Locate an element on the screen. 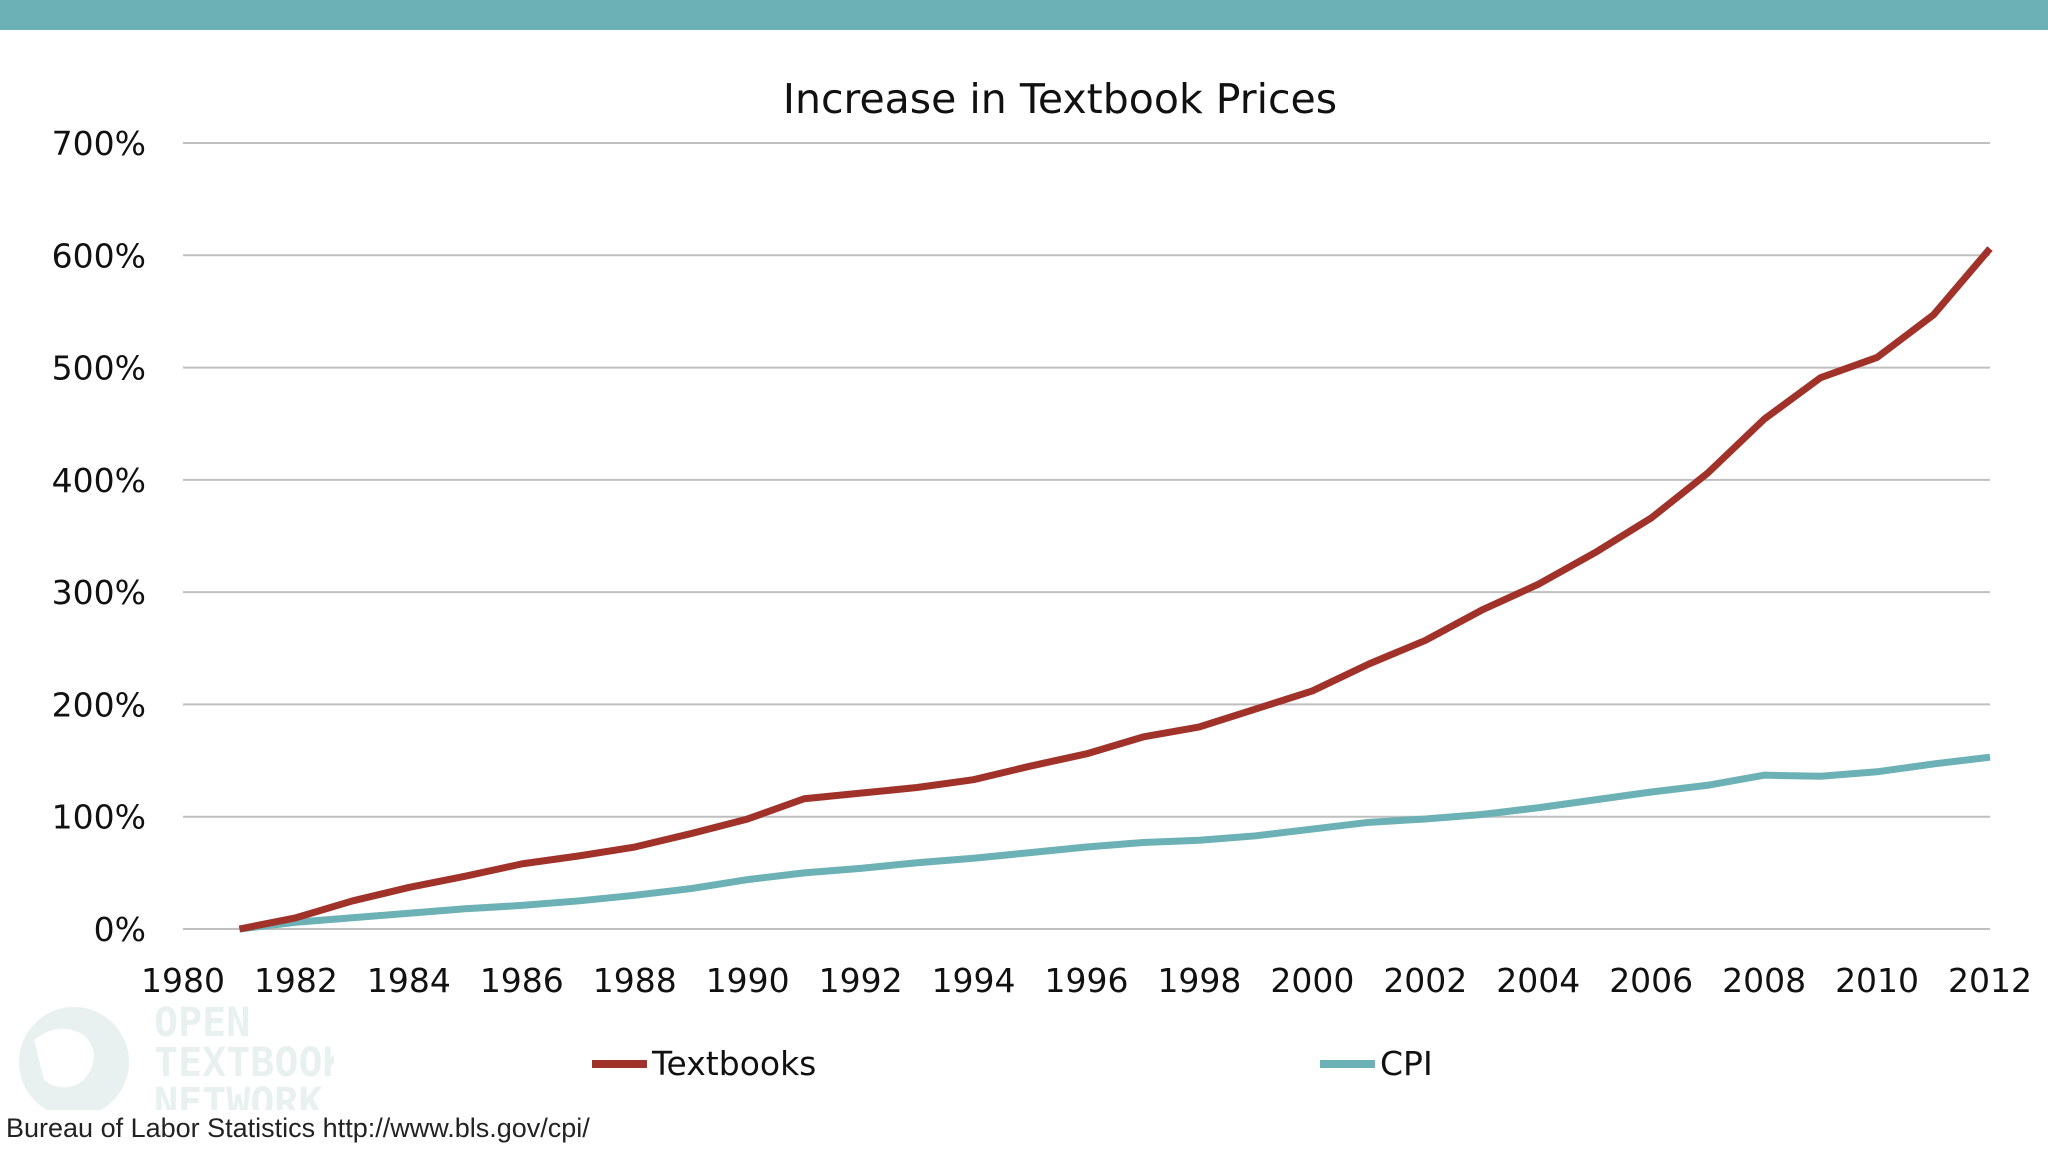  x-tick-label: 1982 is located at coordinates (296, 980).